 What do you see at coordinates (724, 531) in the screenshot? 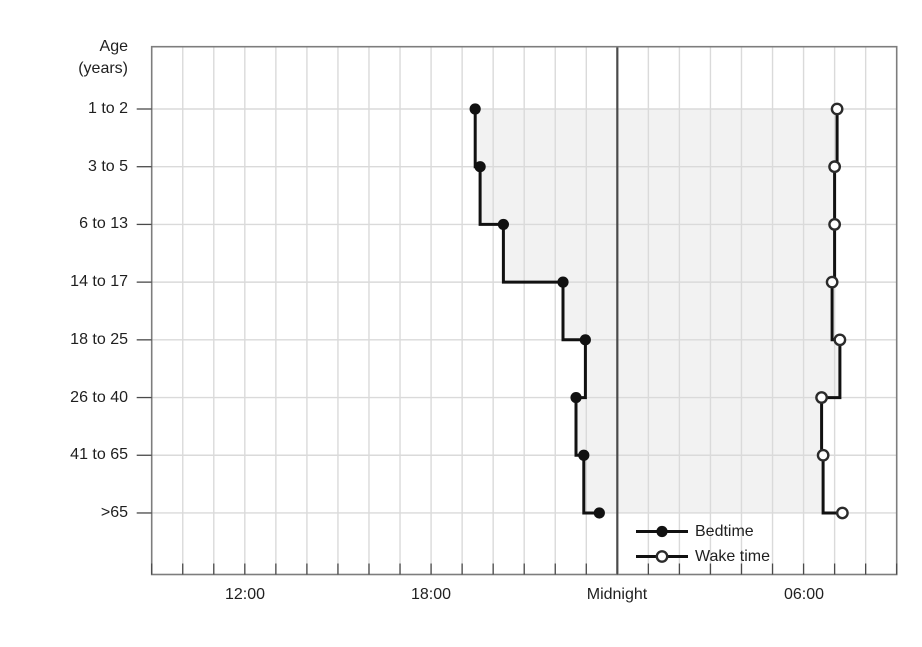
I see `legend-label-bedtime: Bedtime` at bounding box center [724, 531].